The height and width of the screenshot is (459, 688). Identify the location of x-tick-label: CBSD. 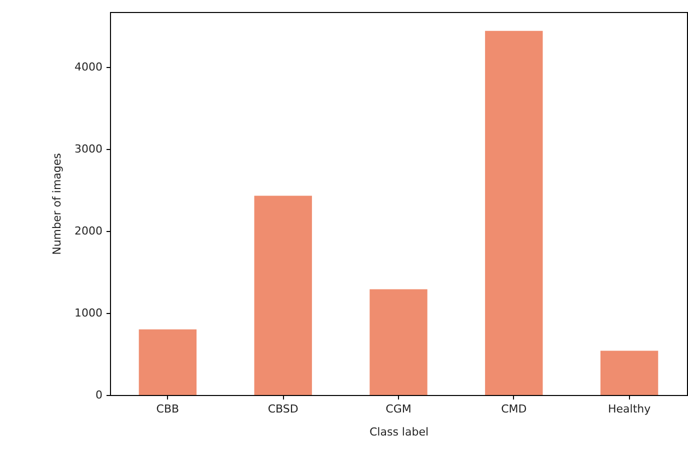
(283, 409).